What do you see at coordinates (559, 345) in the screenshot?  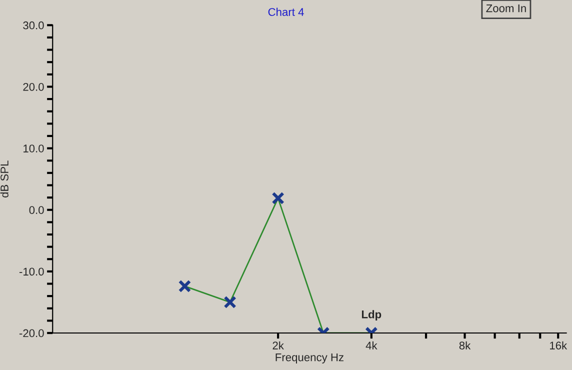 I see `x-tick-label: 16k` at bounding box center [559, 345].